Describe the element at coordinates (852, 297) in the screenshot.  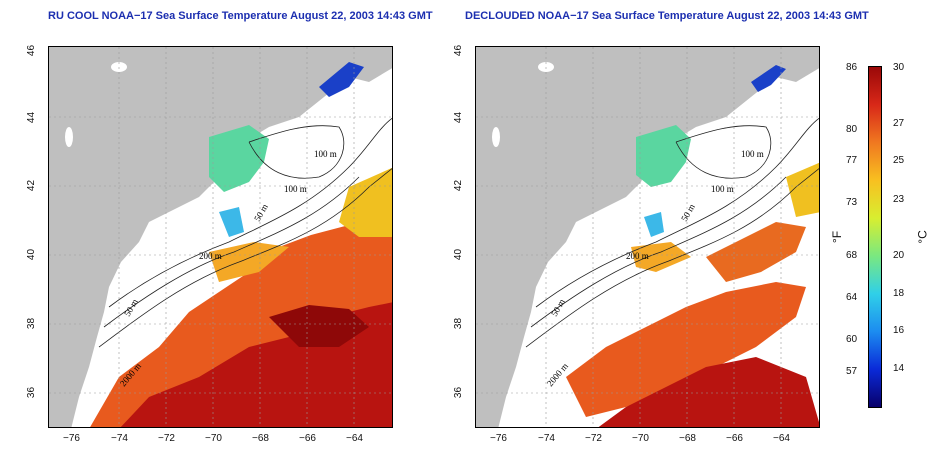
I see `f-tick: 64` at that location.